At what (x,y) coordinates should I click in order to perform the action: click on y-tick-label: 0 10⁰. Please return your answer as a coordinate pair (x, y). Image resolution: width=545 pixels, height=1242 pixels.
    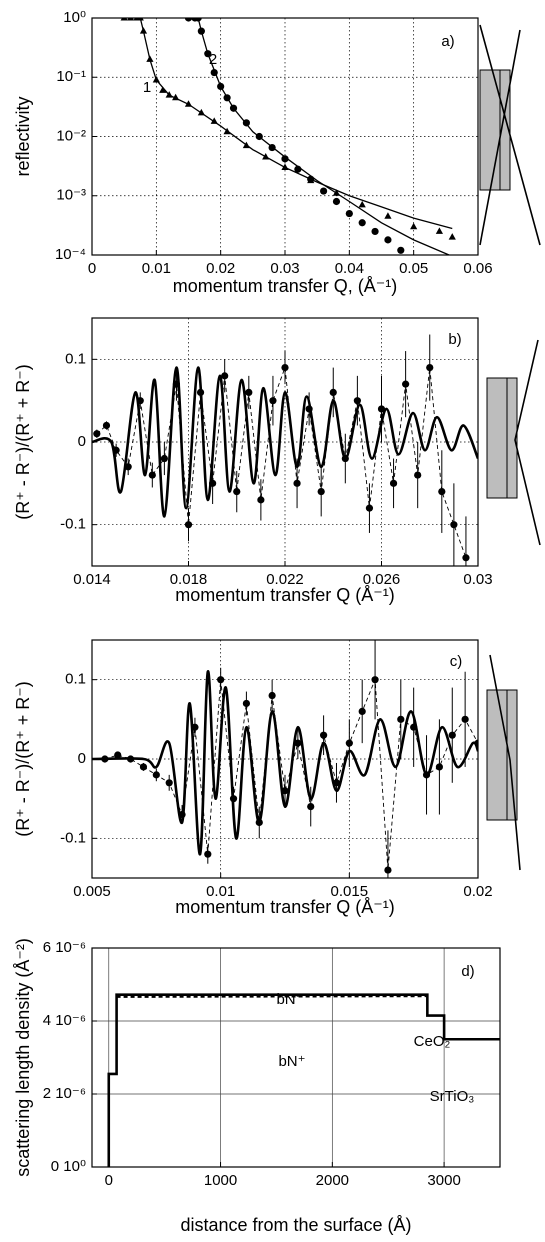
    Looking at the image, I should click on (68, 1166).